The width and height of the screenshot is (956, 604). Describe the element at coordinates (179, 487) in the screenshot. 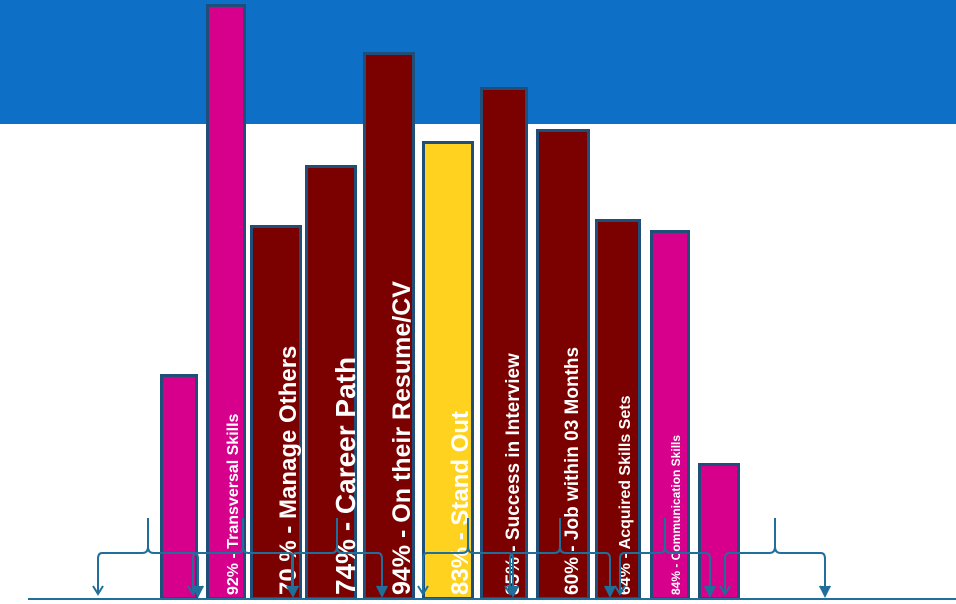

I see `bar-left-small` at that location.